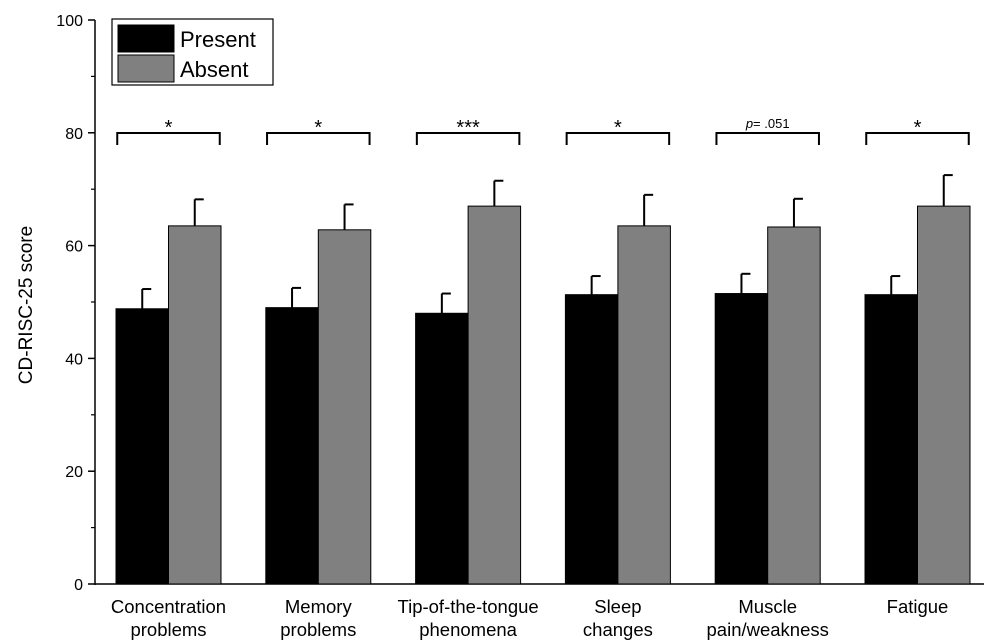  Describe the element at coordinates (74, 247) in the screenshot. I see `y-tick-label-60: 60` at that location.